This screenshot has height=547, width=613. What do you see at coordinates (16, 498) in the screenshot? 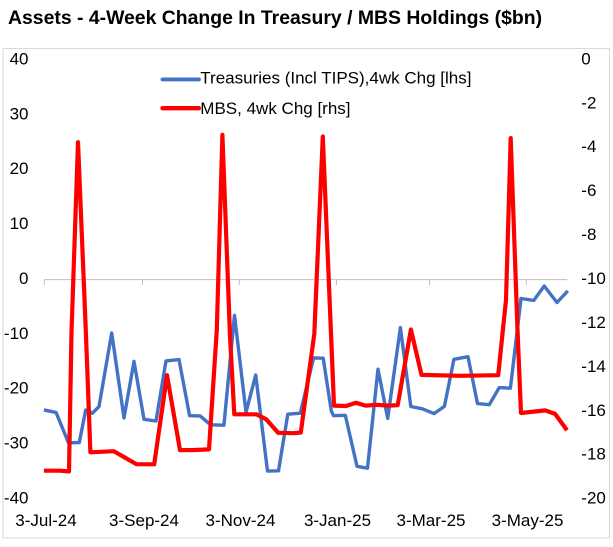
I see `svg-text: -40` at bounding box center [16, 498].